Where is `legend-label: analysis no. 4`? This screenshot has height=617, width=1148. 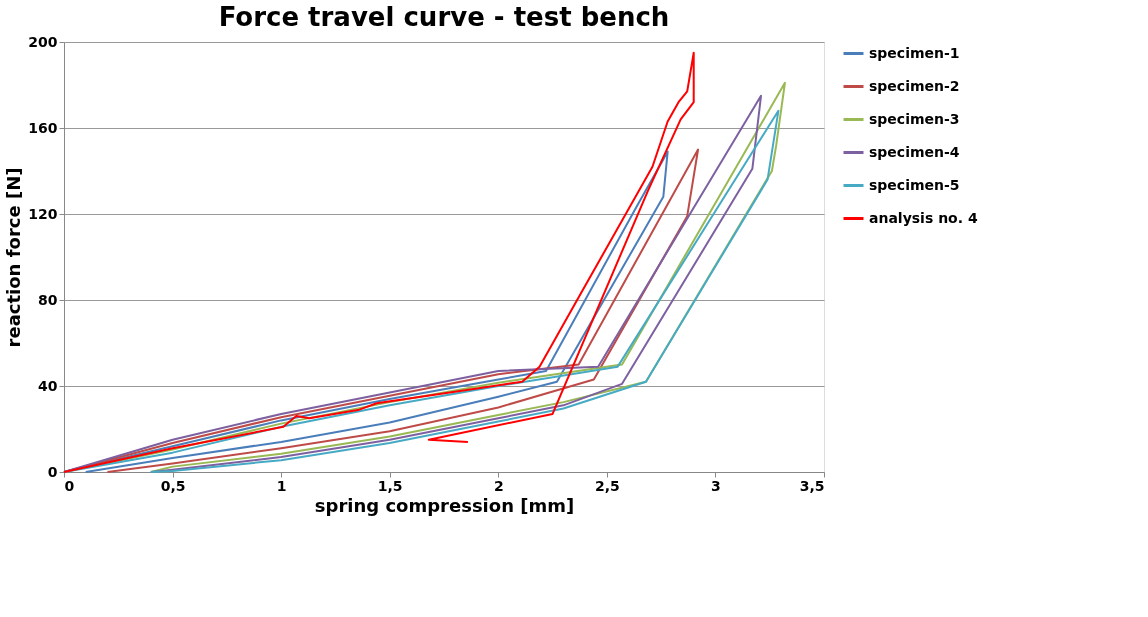
legend-label: analysis no. 4 is located at coordinates (923, 217).